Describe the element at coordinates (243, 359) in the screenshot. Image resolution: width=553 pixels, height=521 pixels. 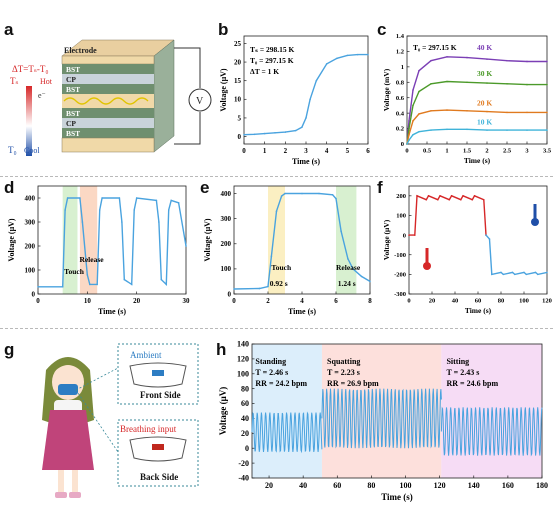
I see `y-tick-label: 120` at that location.